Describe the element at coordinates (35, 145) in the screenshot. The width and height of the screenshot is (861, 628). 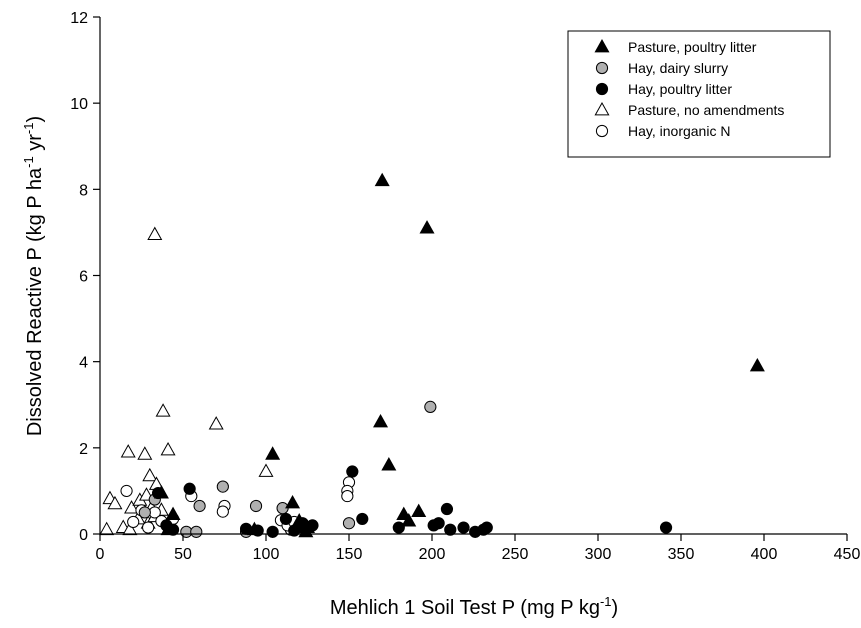
I see `y-axis-title-mid: yr` at that location.